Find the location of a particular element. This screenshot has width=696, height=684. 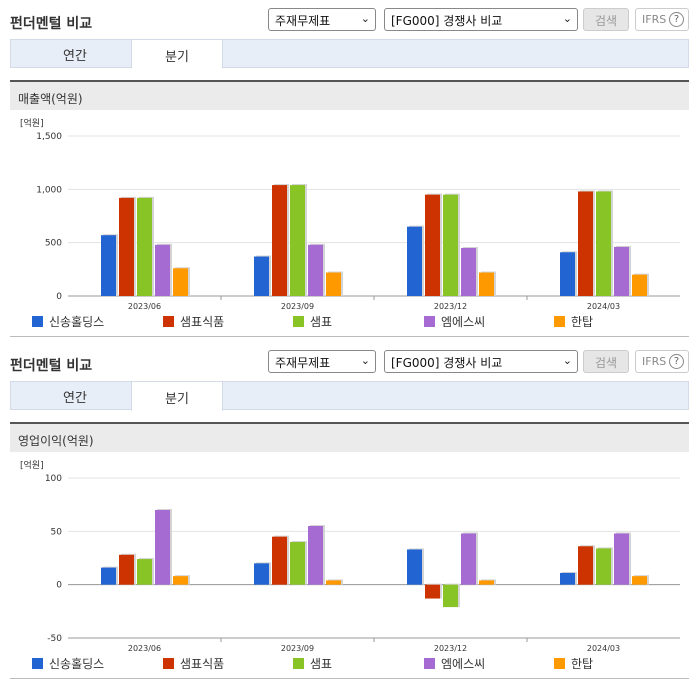

x-tick-label: 2023/09 is located at coordinates (297, 648).